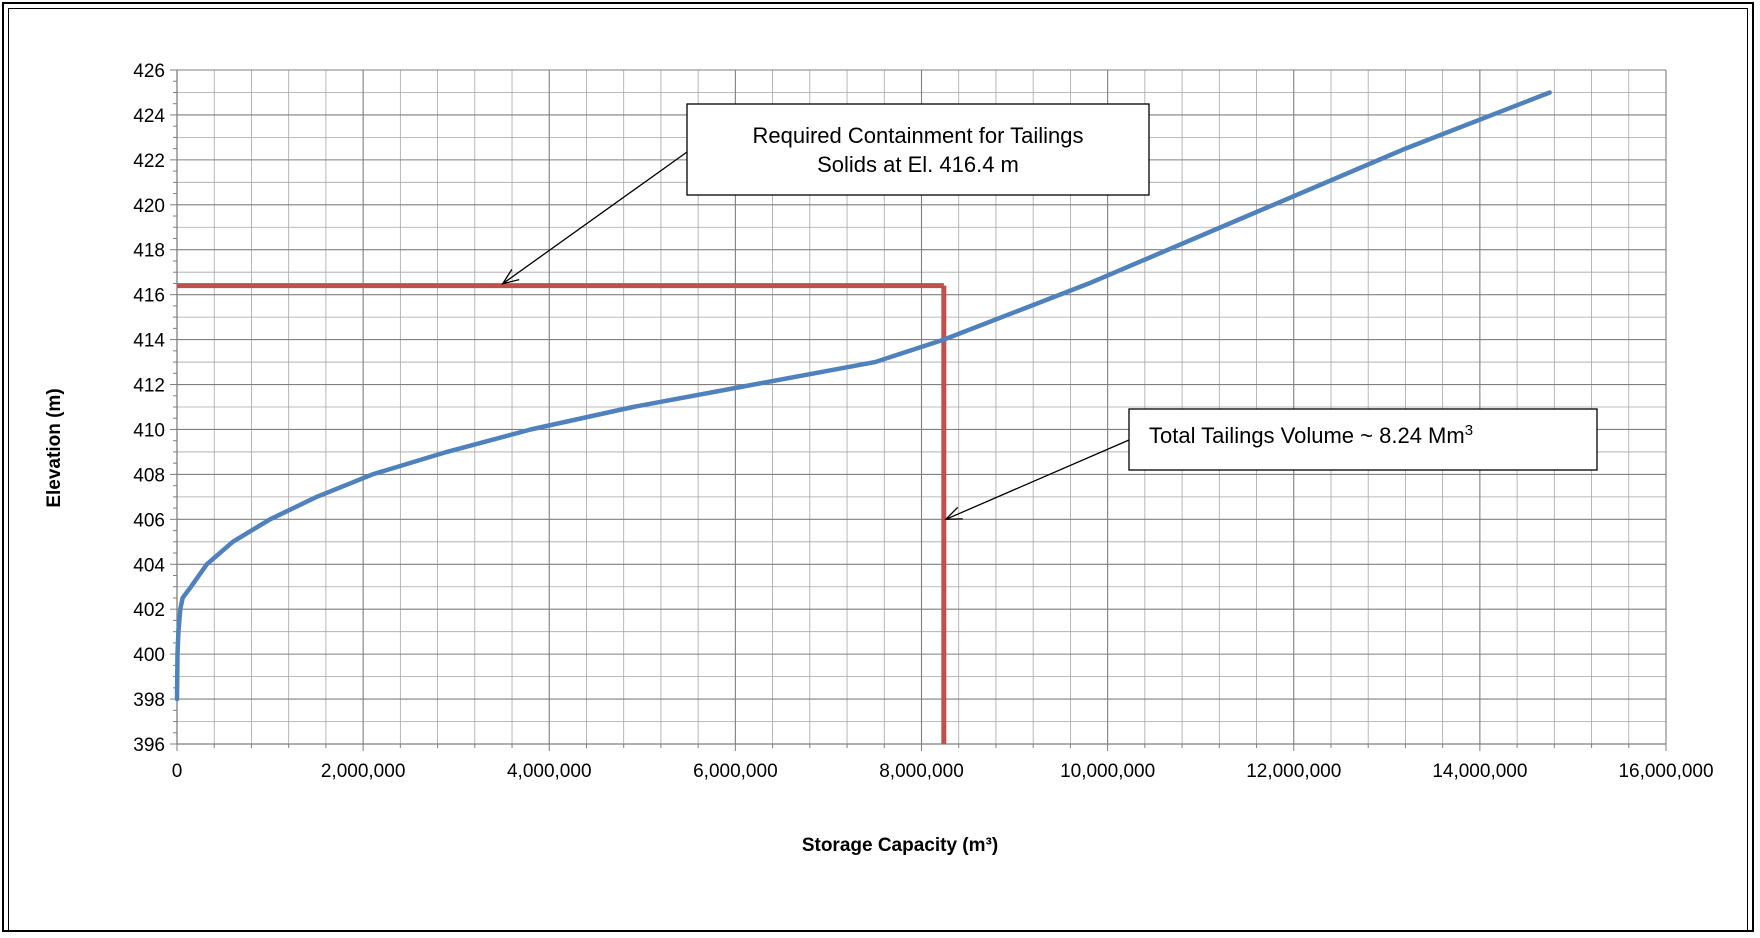  What do you see at coordinates (1307, 435) in the screenshot?
I see `callout-total-volume-main: Total Tailings Volume ~ 8.24 Mm` at bounding box center [1307, 435].